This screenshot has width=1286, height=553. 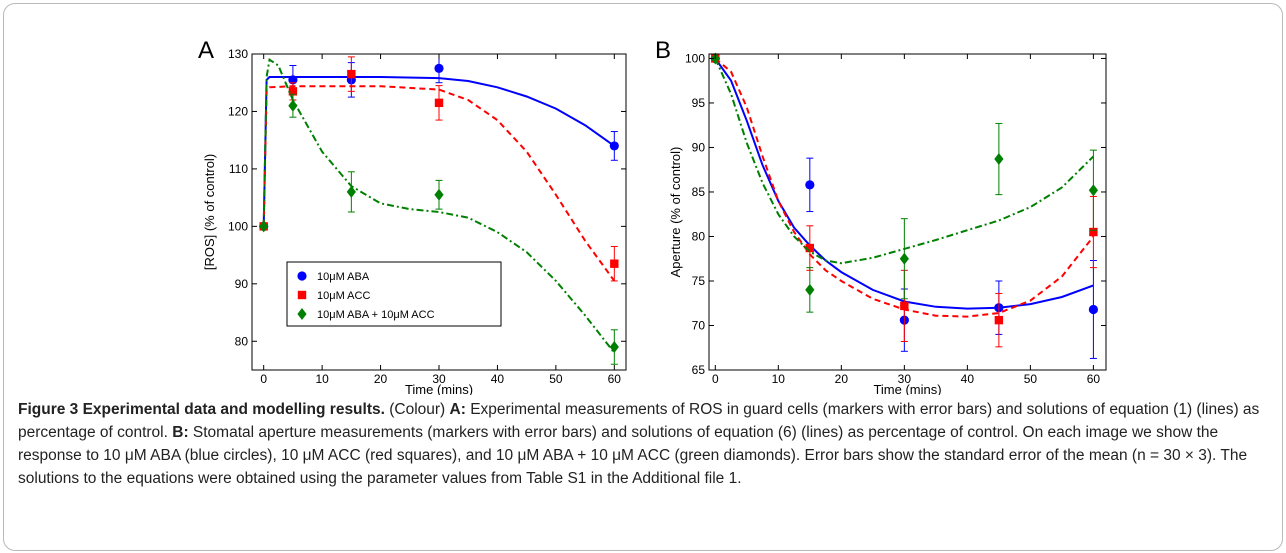 What do you see at coordinates (439, 379) in the screenshot?
I see `panel-a-x-tick-label: 30` at bounding box center [439, 379].